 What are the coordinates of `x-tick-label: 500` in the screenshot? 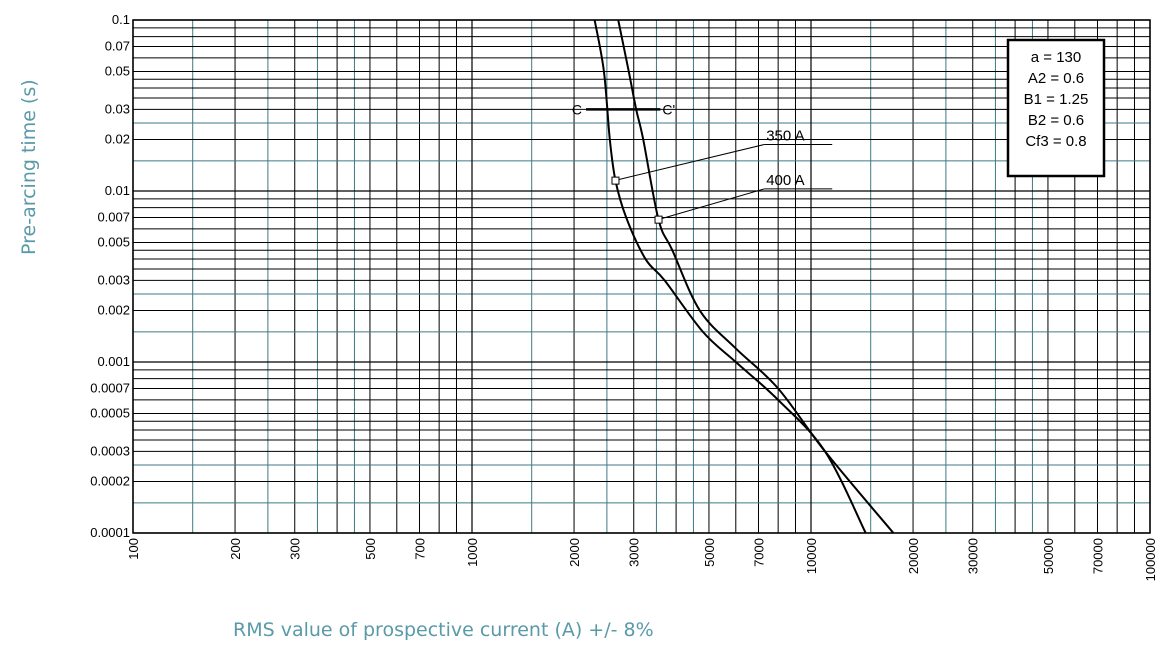 It's located at (370, 549).